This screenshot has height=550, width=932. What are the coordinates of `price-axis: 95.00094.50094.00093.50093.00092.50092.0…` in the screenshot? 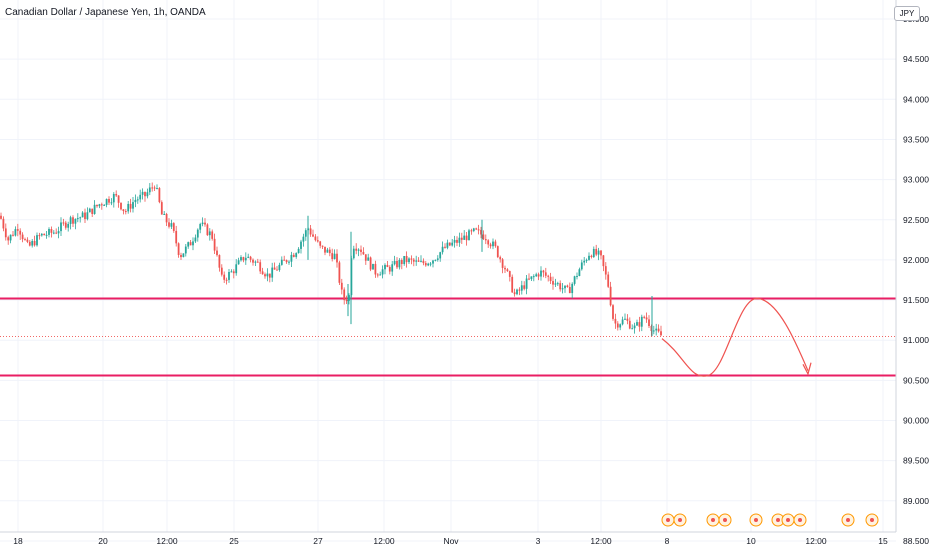 It's located at (913, 275).